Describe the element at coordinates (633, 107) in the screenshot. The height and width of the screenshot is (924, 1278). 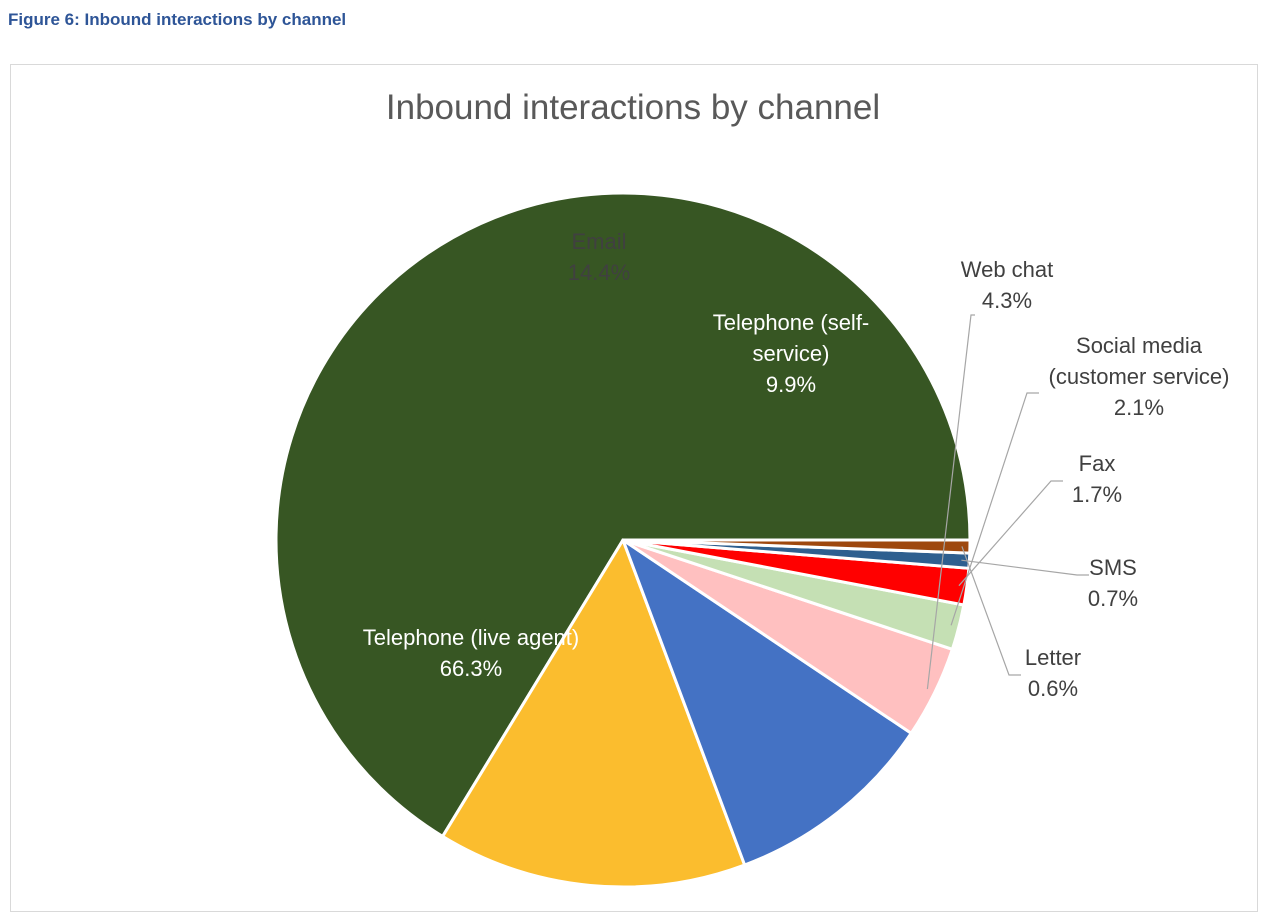
I see `chart-title: Inbound interactions by channel` at that location.